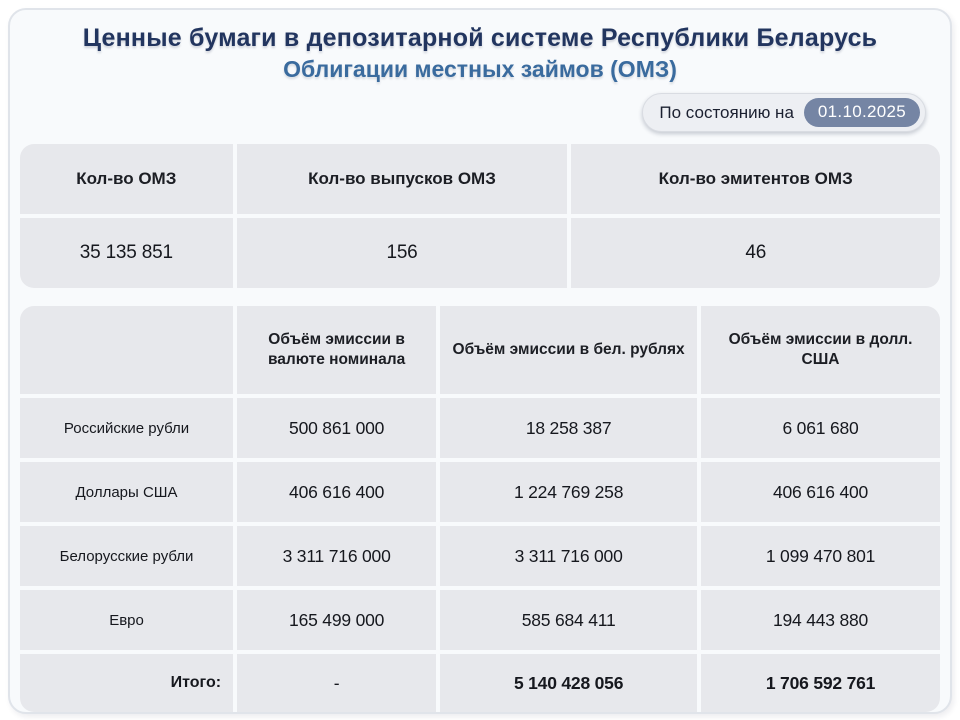 This screenshot has width=960, height=720. What do you see at coordinates (861, 112) in the screenshot?
I see `as-of-date-chip: 01.10.2025` at bounding box center [861, 112].